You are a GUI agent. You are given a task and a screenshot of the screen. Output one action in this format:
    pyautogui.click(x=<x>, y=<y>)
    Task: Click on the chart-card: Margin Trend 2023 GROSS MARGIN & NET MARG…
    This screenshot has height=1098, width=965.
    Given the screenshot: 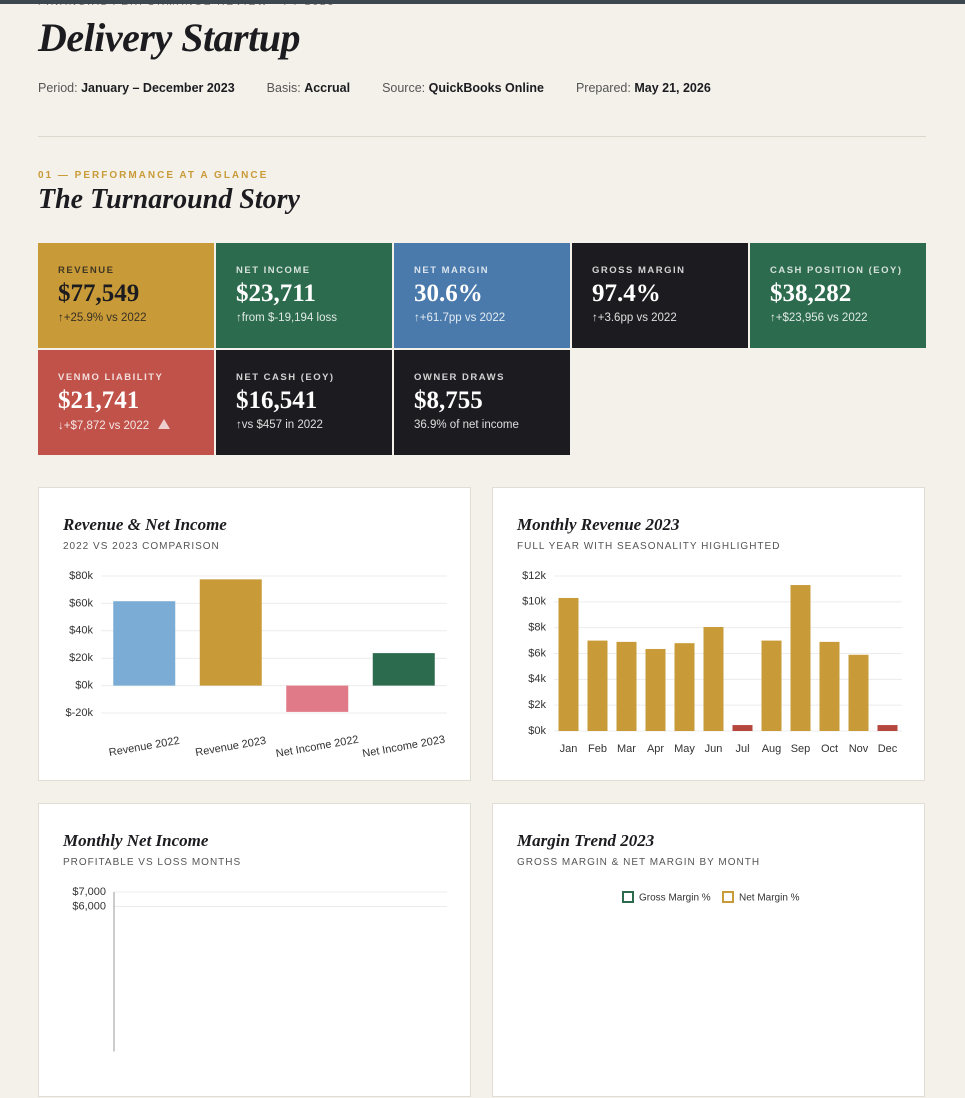 What is the action you would take?
    pyautogui.click(x=708, y=950)
    